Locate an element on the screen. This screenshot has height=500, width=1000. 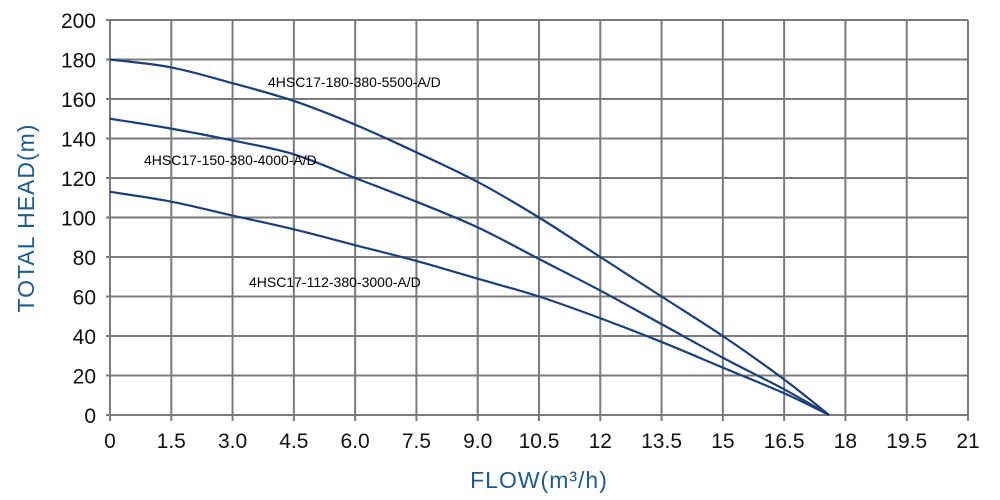
x-tick-label: 19.5 is located at coordinates (906, 441).